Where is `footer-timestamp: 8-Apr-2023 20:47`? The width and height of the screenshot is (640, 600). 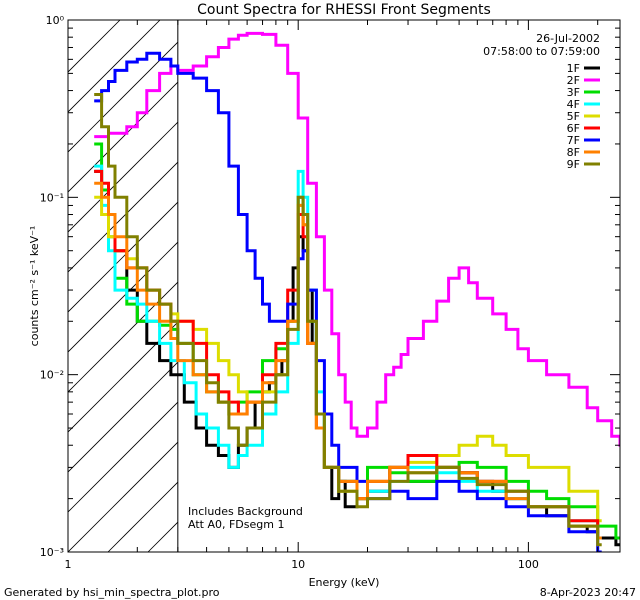 footer-timestamp: 8-Apr-2023 20:47 is located at coordinates (588, 592).